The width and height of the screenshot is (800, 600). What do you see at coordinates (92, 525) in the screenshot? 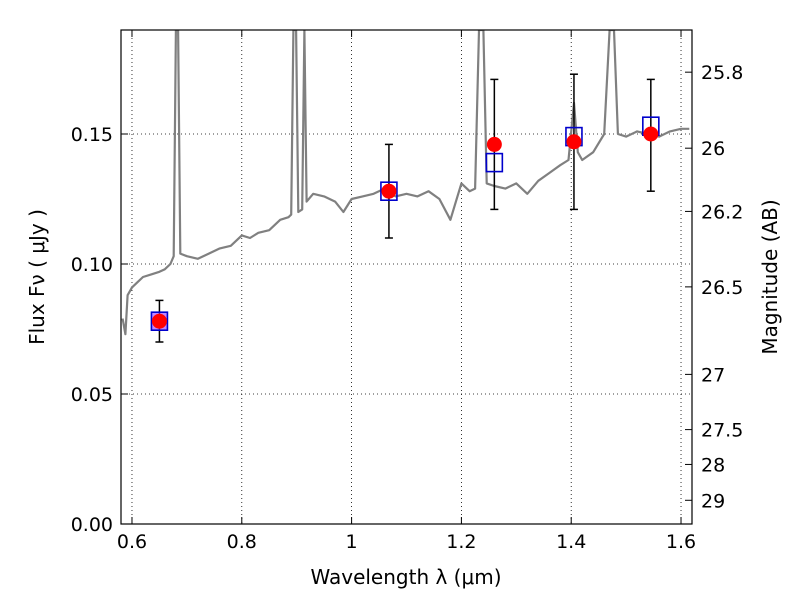
I see `y-tick-label: 0.00` at bounding box center [92, 525].